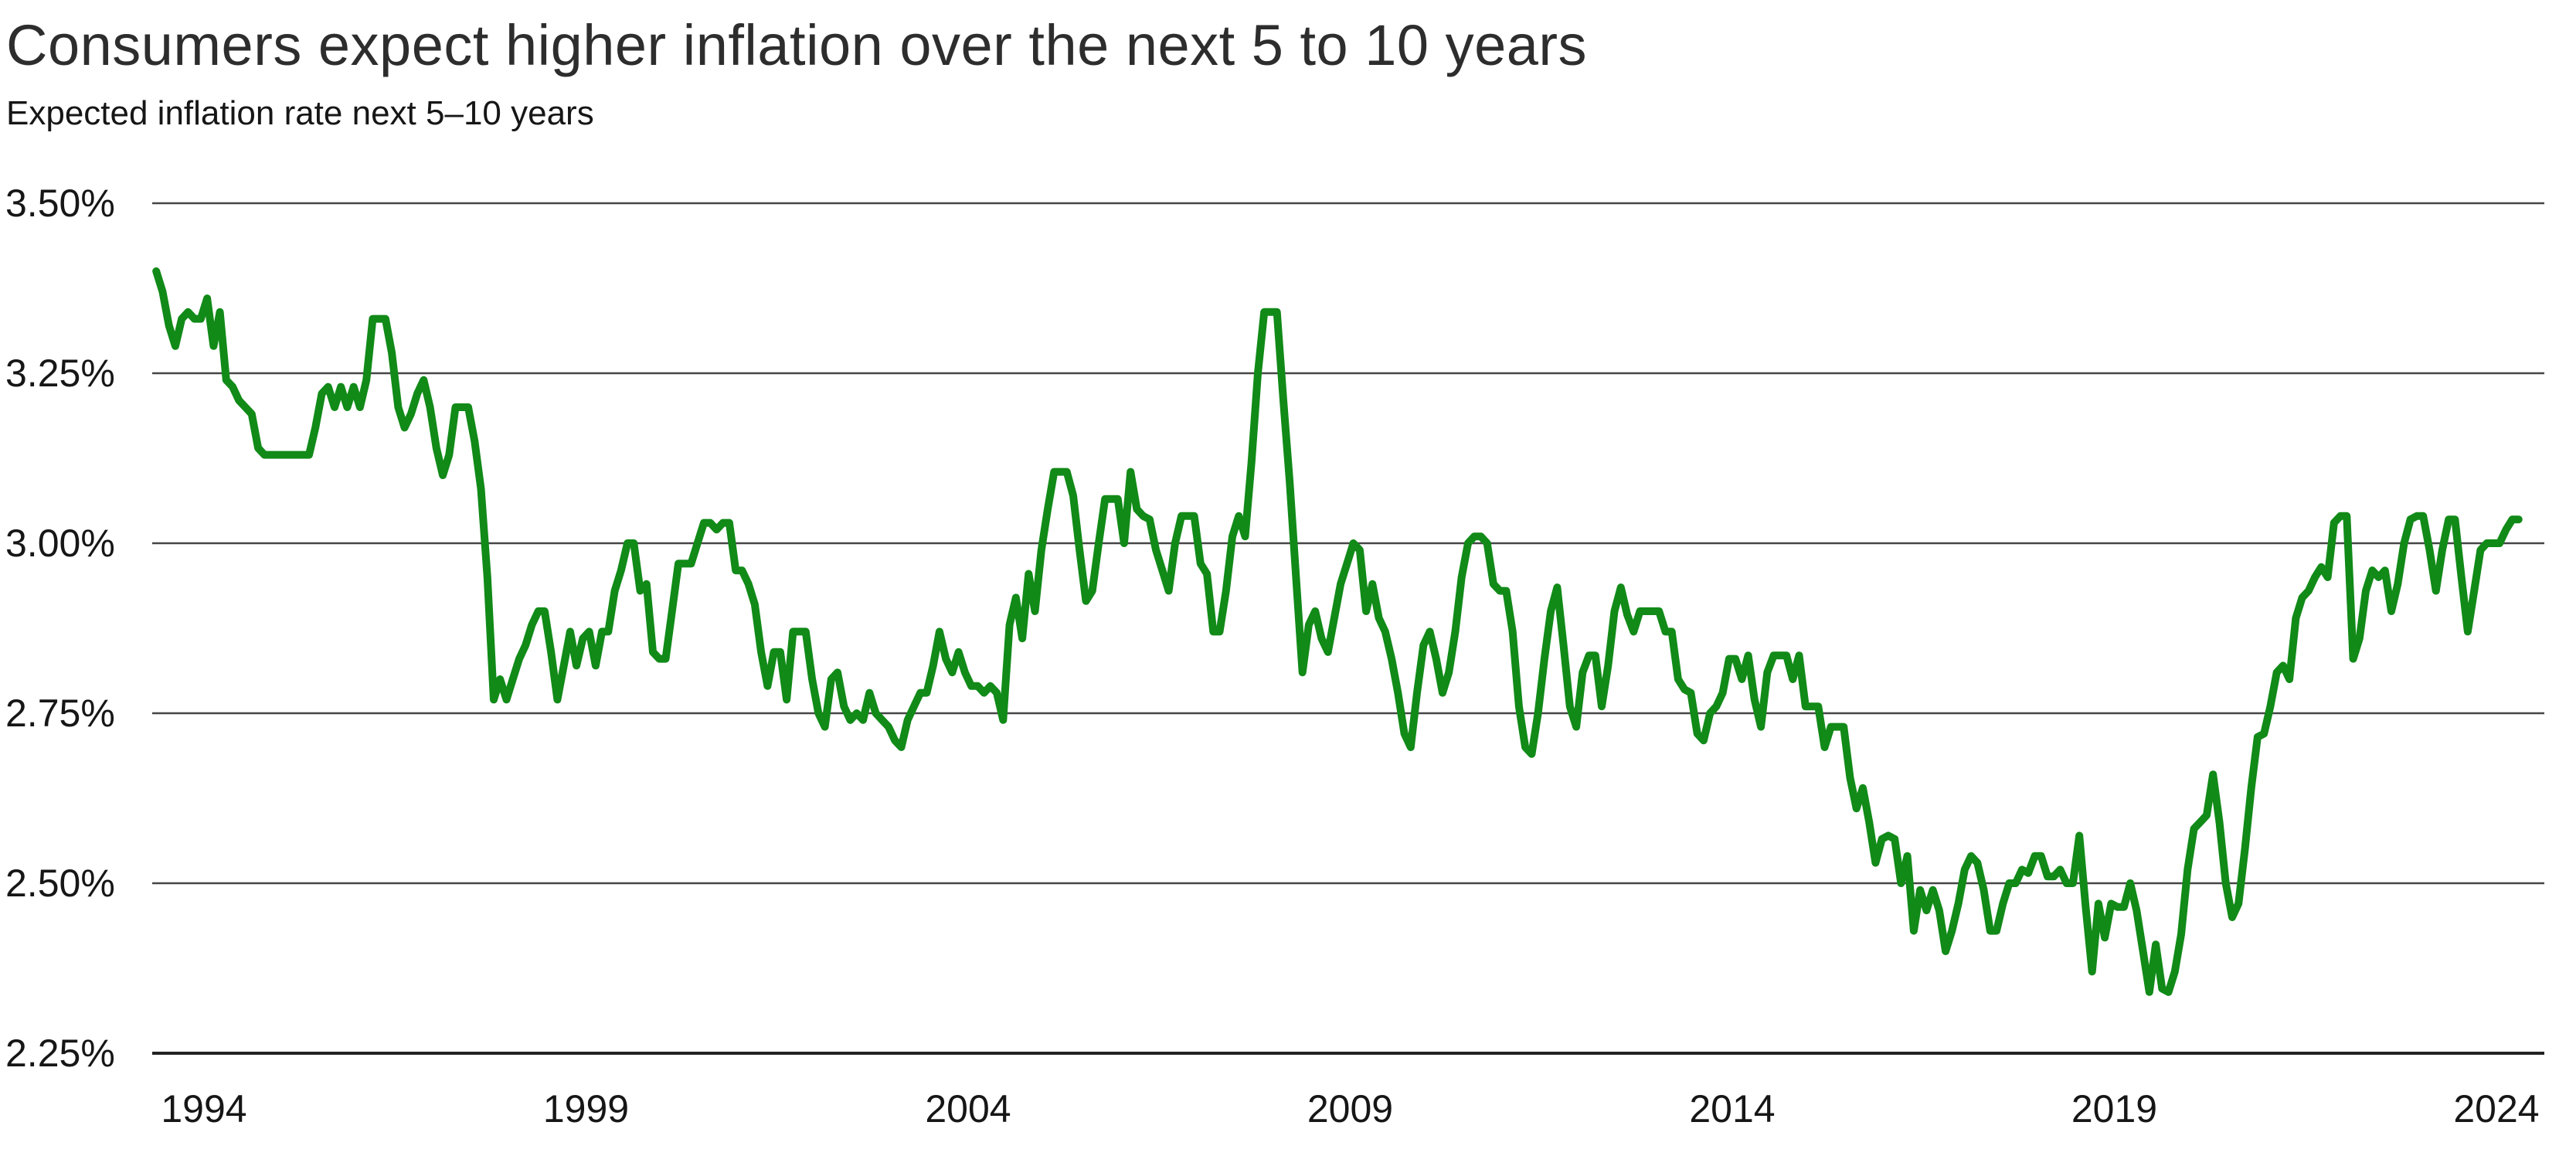 This screenshot has height=1156, width=2576. I want to click on y-tick-label: 3.00%, so click(60, 543).